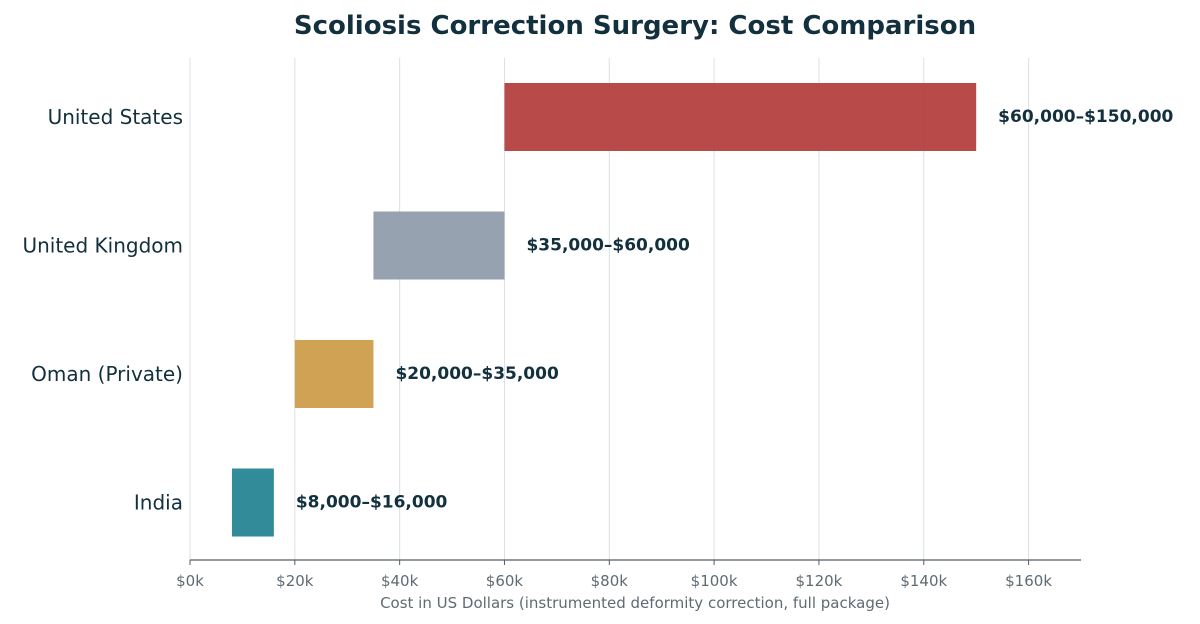  What do you see at coordinates (608, 246) in the screenshot?
I see `value-label: $35,000–$60,000` at bounding box center [608, 246].